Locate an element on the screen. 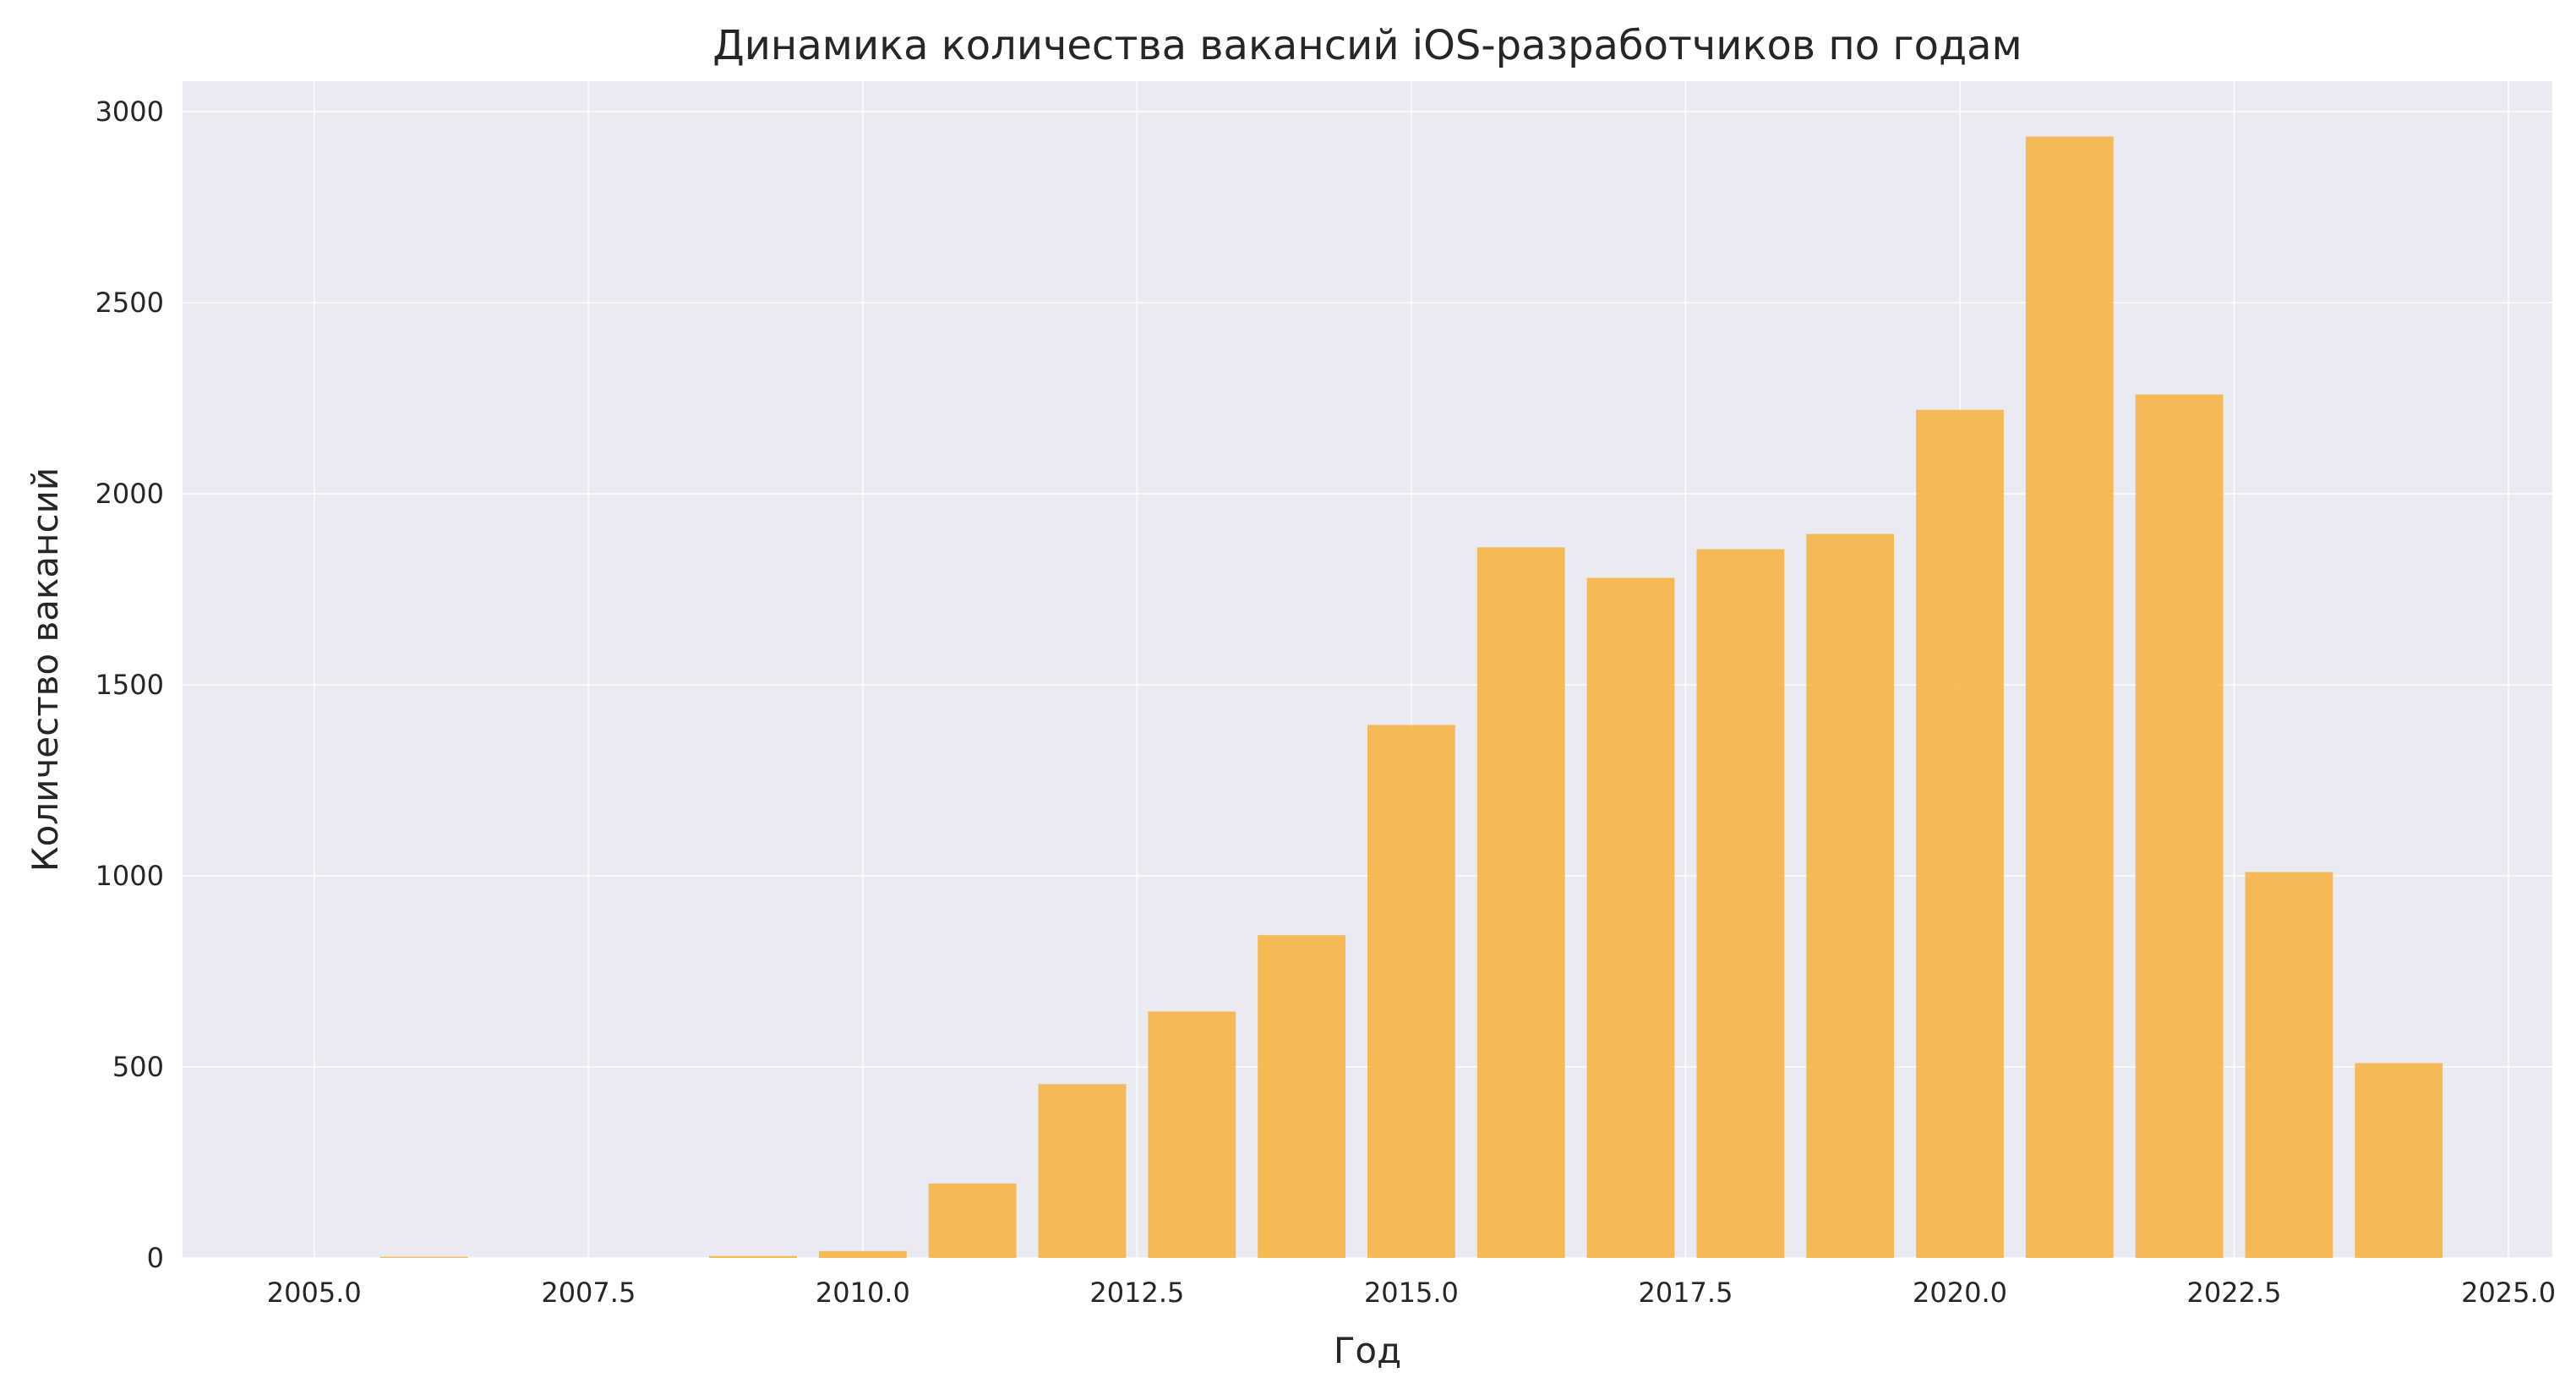  y-tick-labels: 0 500 1000 1500 2000 2500 3000 is located at coordinates (130, 685).